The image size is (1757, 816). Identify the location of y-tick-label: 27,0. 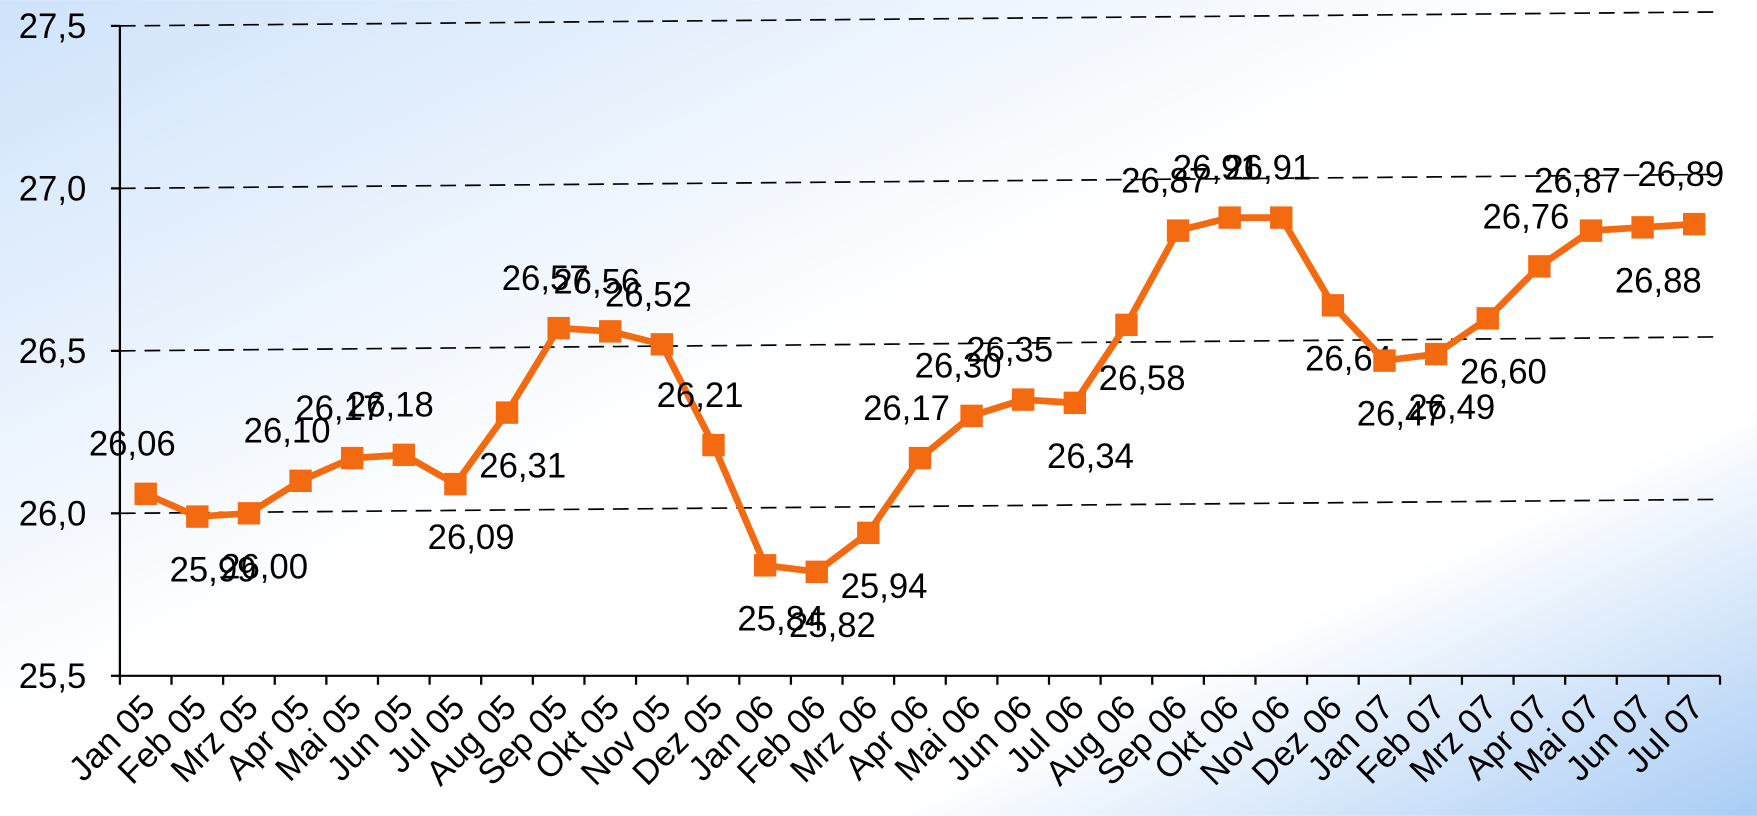
(53, 190).